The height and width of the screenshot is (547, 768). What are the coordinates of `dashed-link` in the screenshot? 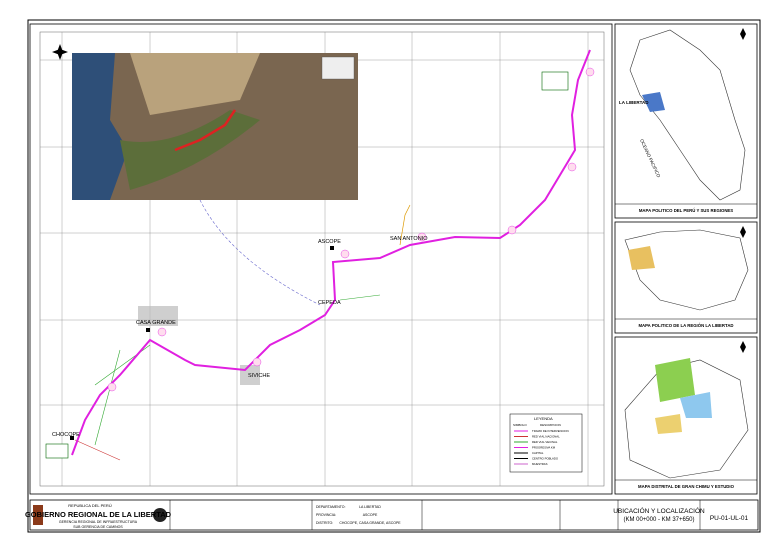 It's located at (260, 252).